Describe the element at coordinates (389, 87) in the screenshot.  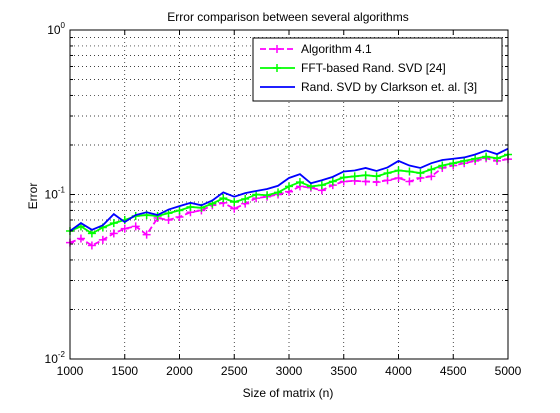
I see `legend-label-3: Rand. SVD by Clarkson et. al. [3]` at that location.